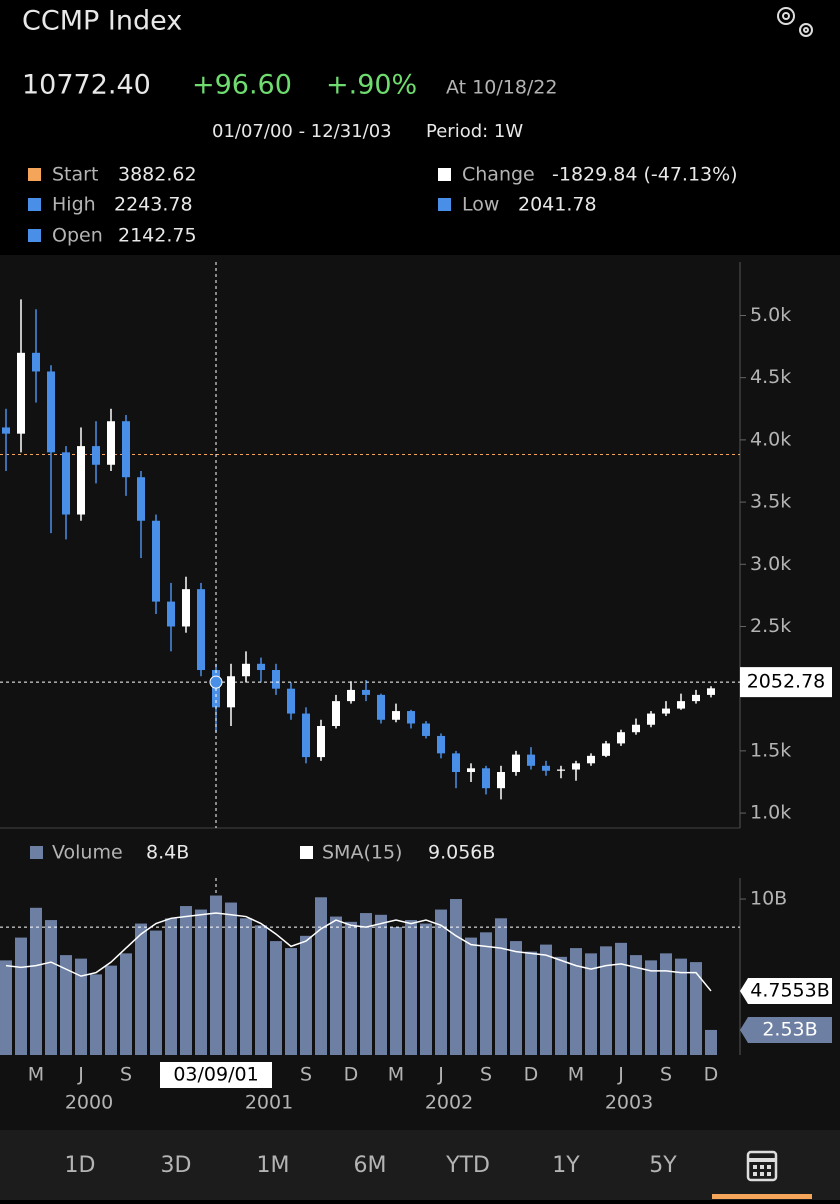  Describe the element at coordinates (566, 1165) in the screenshot. I see `range-tab: 1Y` at that location.